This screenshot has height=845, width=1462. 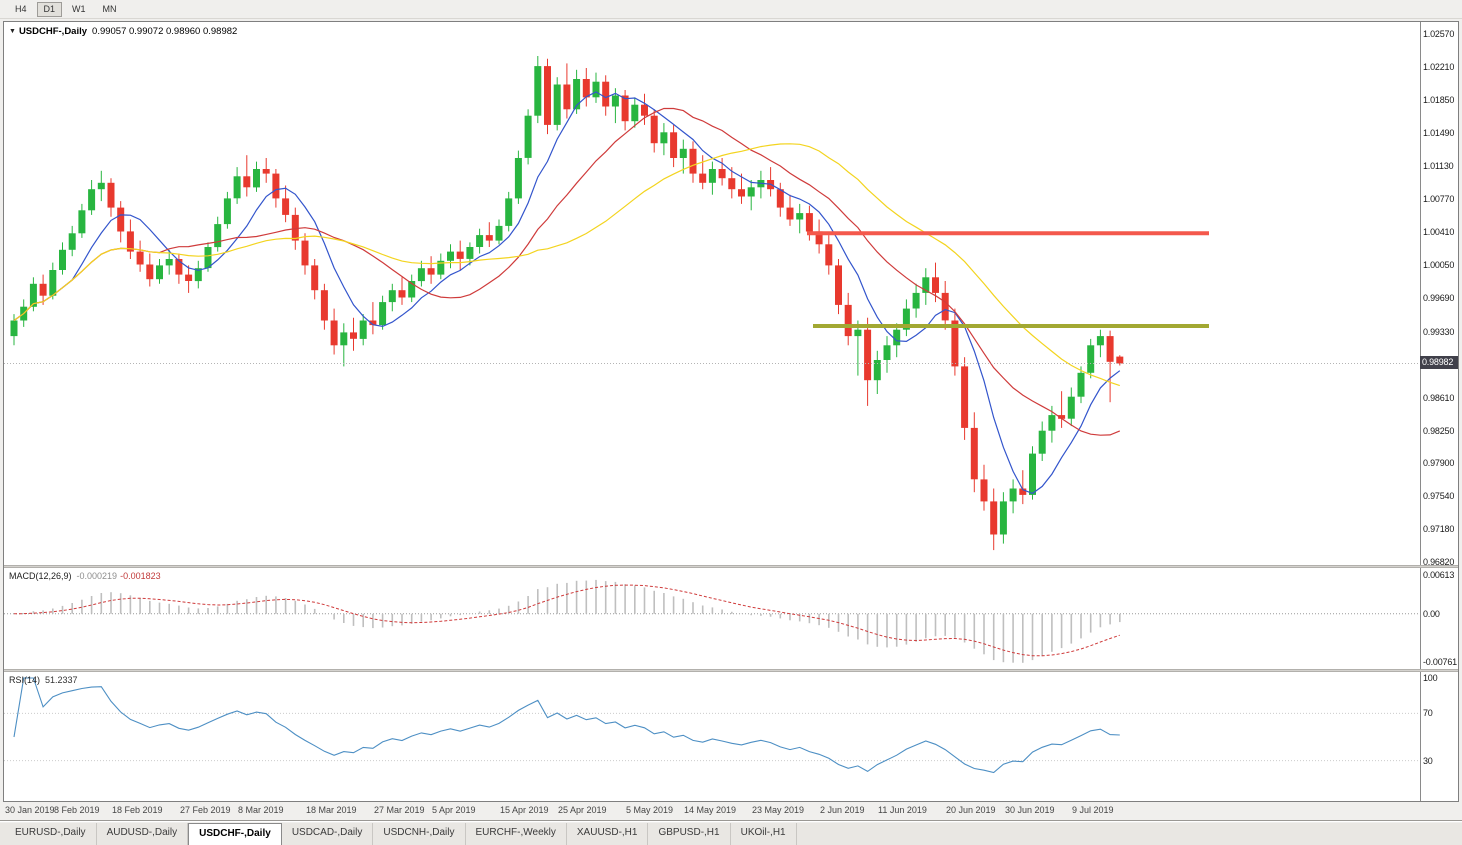 I want to click on rsi-header: RSI(14) 51.2337, so click(x=43, y=680).